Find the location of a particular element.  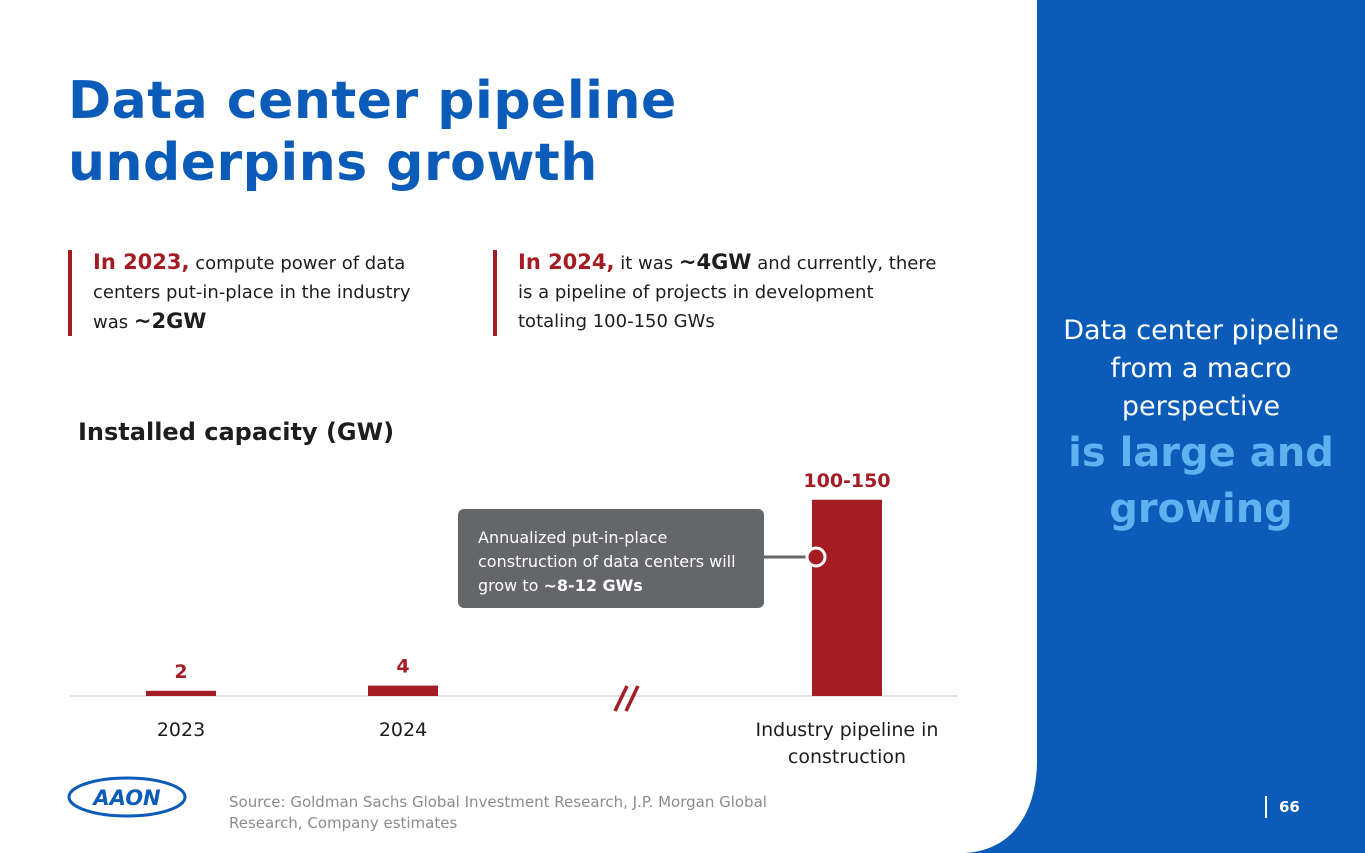

callout-emphasis: ~2GW is located at coordinates (170, 321).